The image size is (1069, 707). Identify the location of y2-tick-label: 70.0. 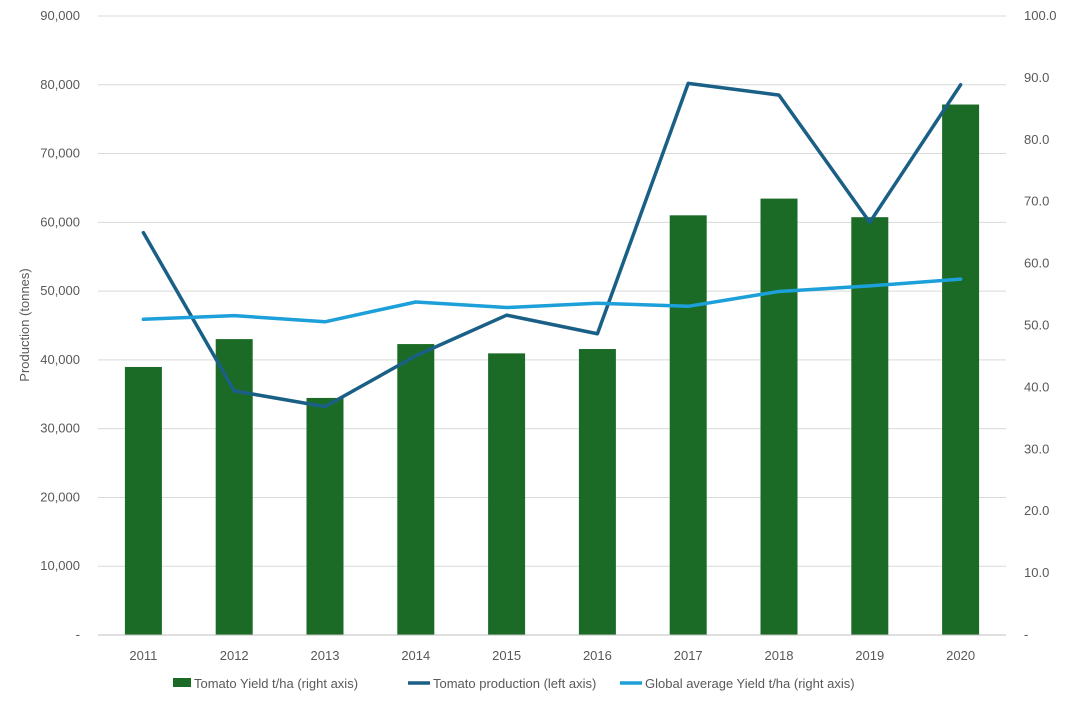
(1036, 201).